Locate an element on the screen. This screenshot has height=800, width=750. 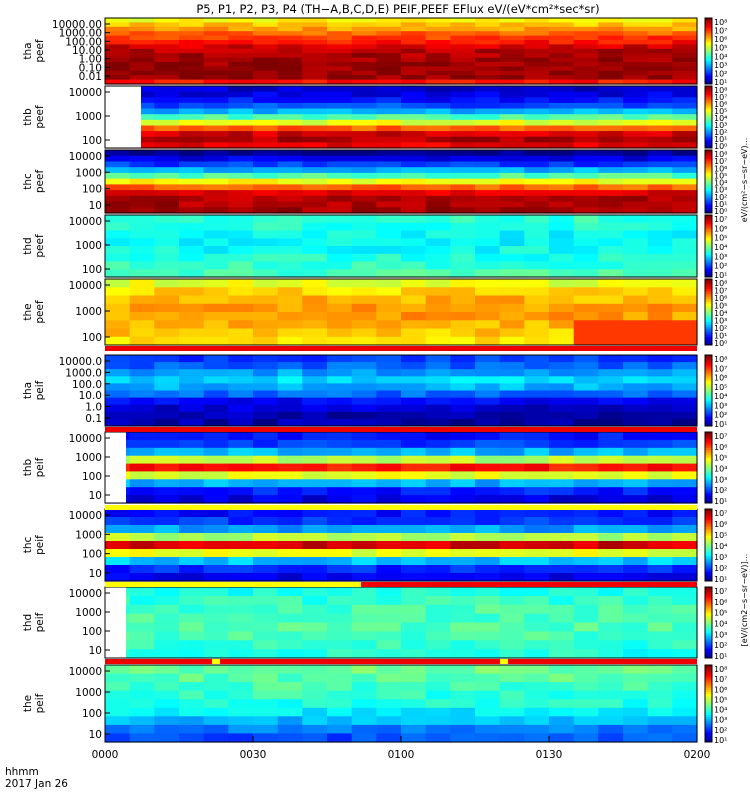
colorbar-tick: 10¹ is located at coordinates (720, 336).